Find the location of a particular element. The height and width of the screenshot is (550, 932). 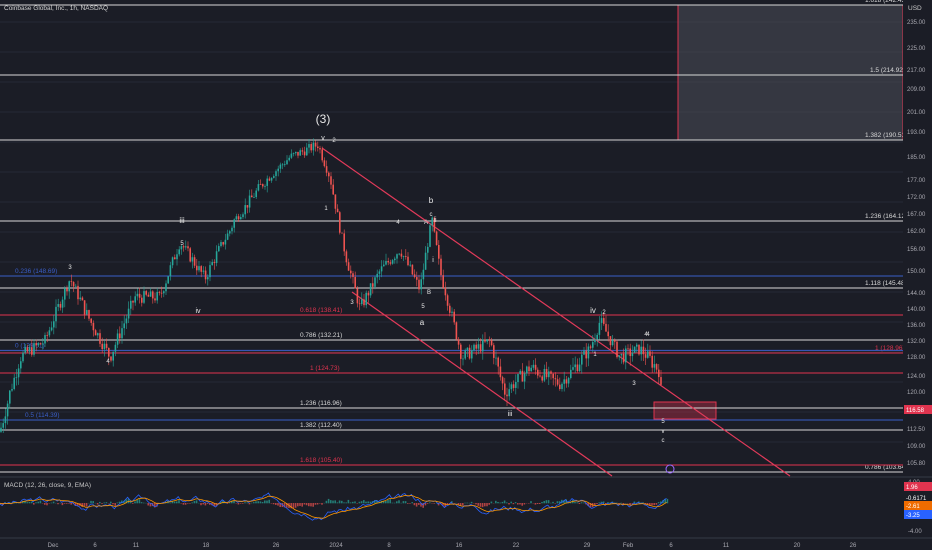

fib-level-white-label: 1.118 (145.48) is located at coordinates (886, 283).